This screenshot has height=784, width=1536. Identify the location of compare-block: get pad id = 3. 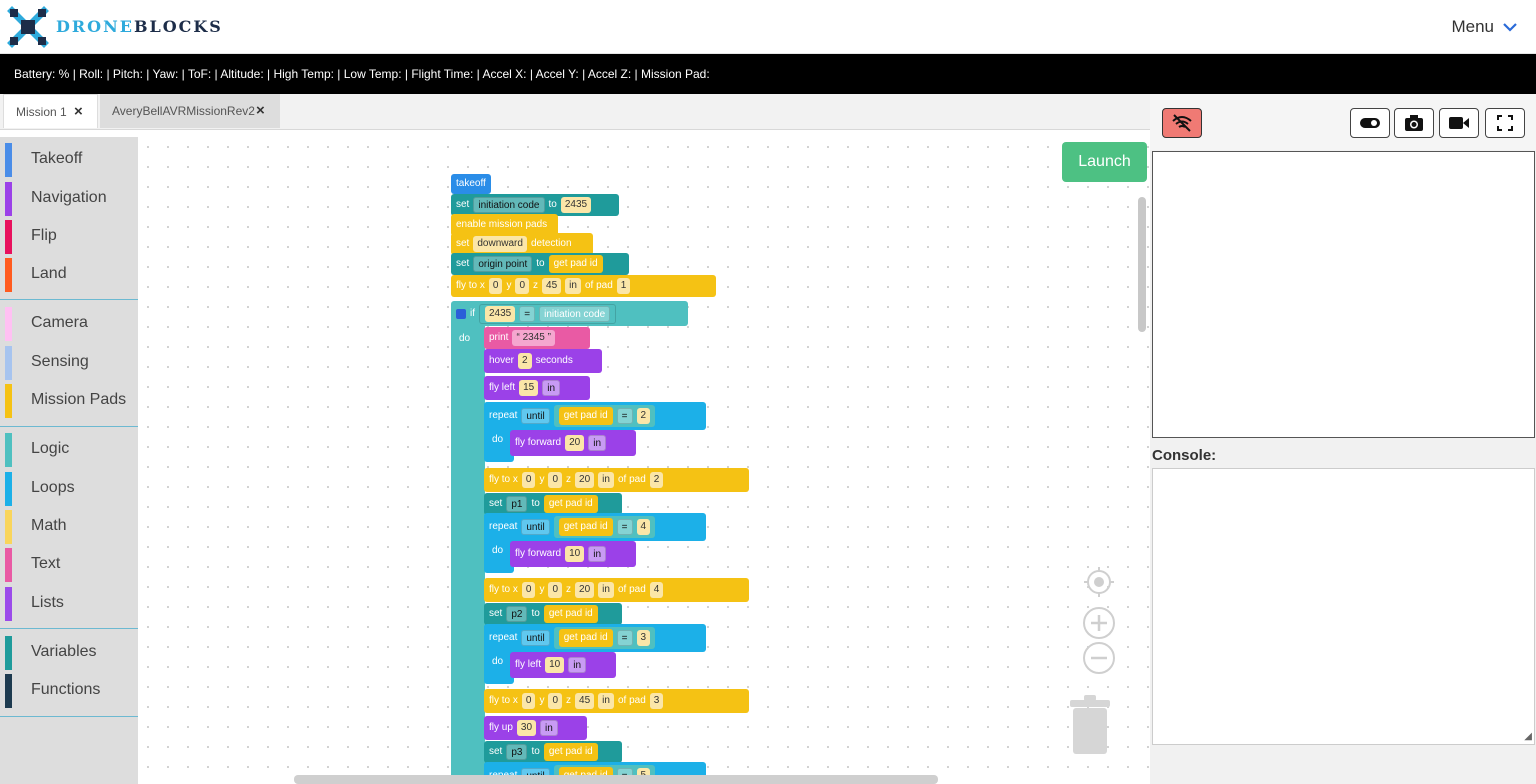
(604, 638).